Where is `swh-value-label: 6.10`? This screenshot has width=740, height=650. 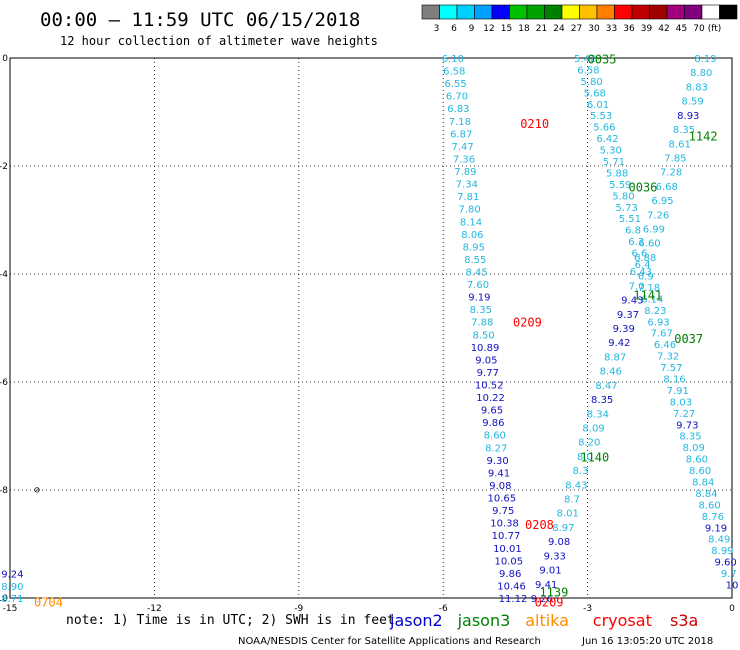 swh-value-label: 6.10 is located at coordinates (453, 59).